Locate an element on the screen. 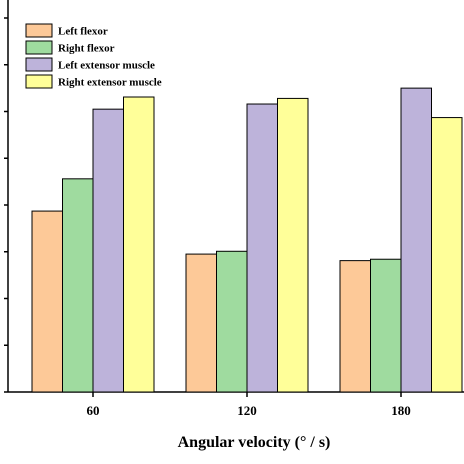 This screenshot has width=464, height=464. x-tick-label-180: 180 is located at coordinates (401, 410).